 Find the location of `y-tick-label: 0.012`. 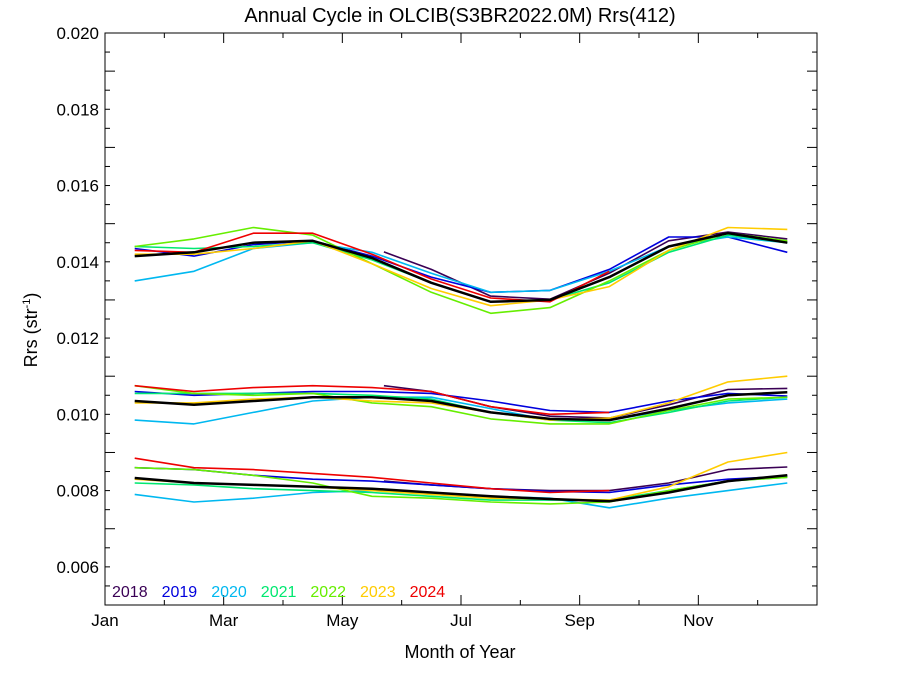

y-tick-label: 0.012 is located at coordinates (77, 338).